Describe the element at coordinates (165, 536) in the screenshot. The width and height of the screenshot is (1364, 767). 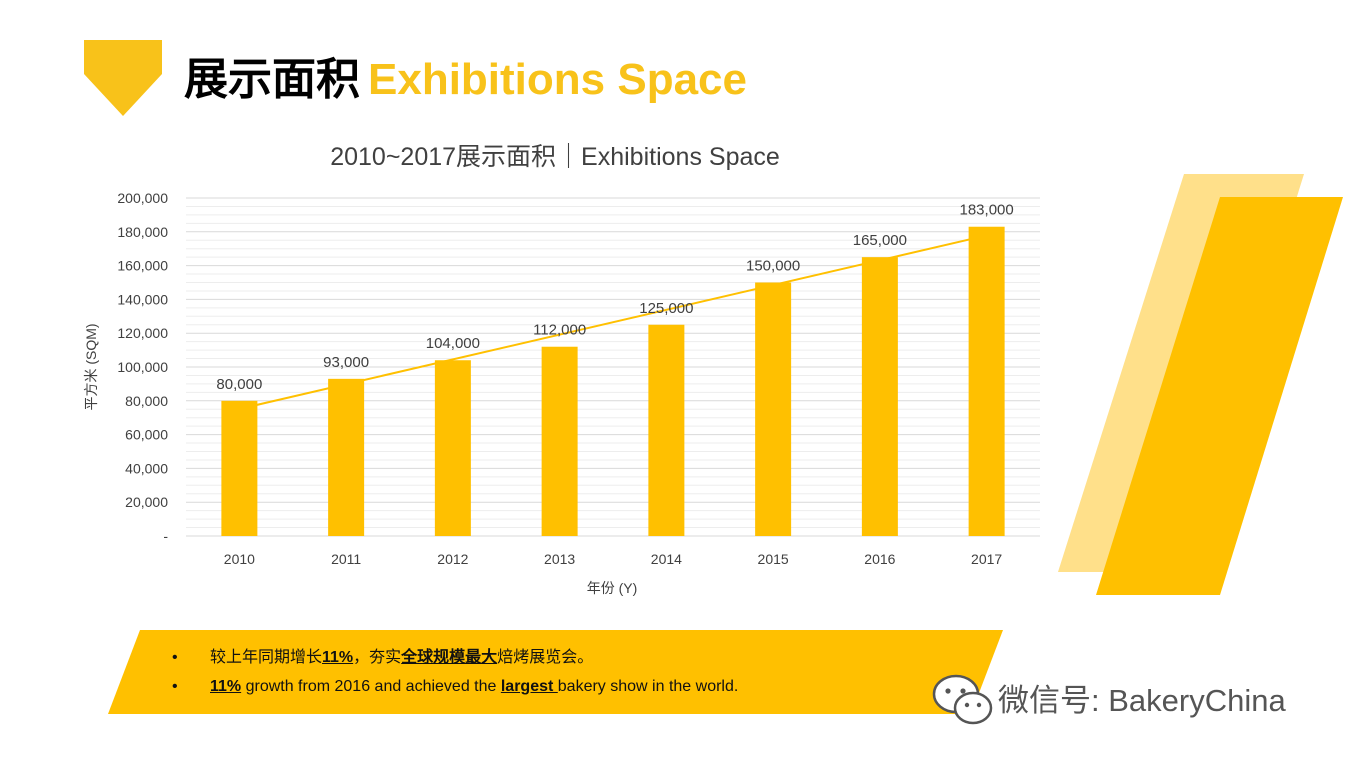
I see `y-tick-label: -` at that location.